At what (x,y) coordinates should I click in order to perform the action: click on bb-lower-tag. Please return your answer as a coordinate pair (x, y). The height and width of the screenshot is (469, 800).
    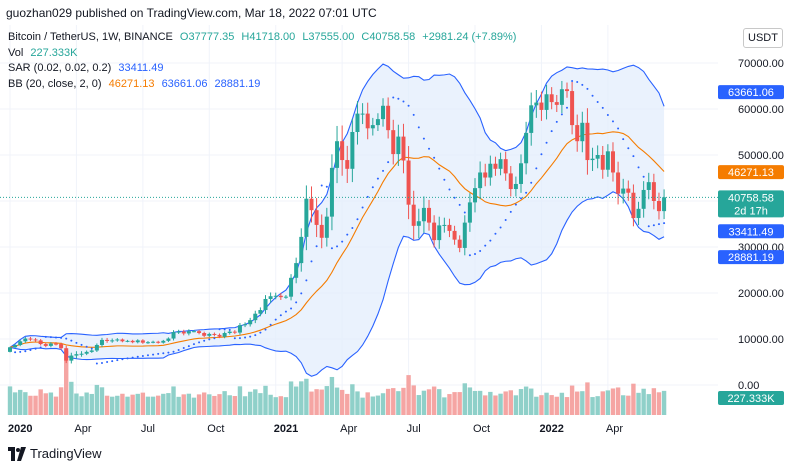
    Looking at the image, I should click on (751, 257).